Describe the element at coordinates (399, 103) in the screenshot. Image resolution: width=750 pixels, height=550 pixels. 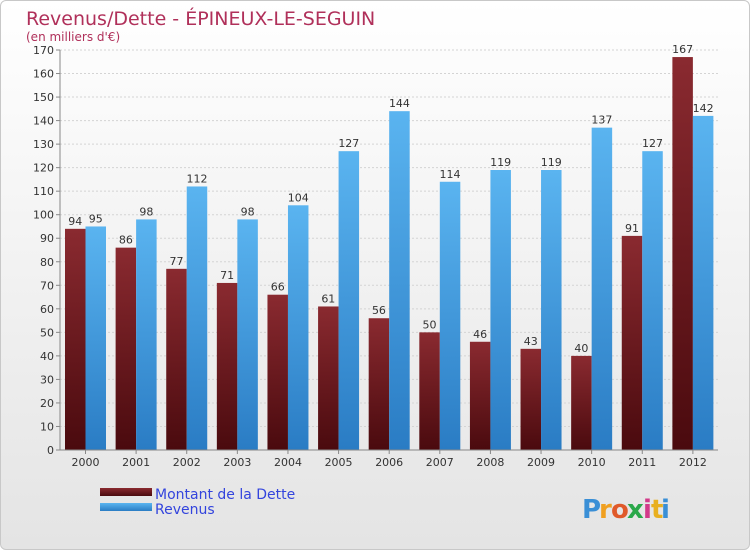
I see `value-label-revenus: 144` at that location.